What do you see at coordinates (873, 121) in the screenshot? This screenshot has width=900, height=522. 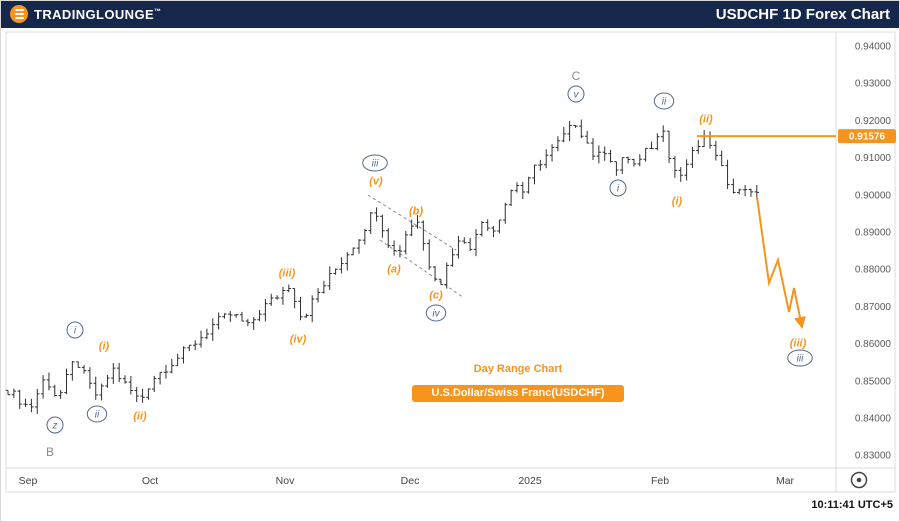 I see `y-tick-label: 0.92000` at bounding box center [873, 121].